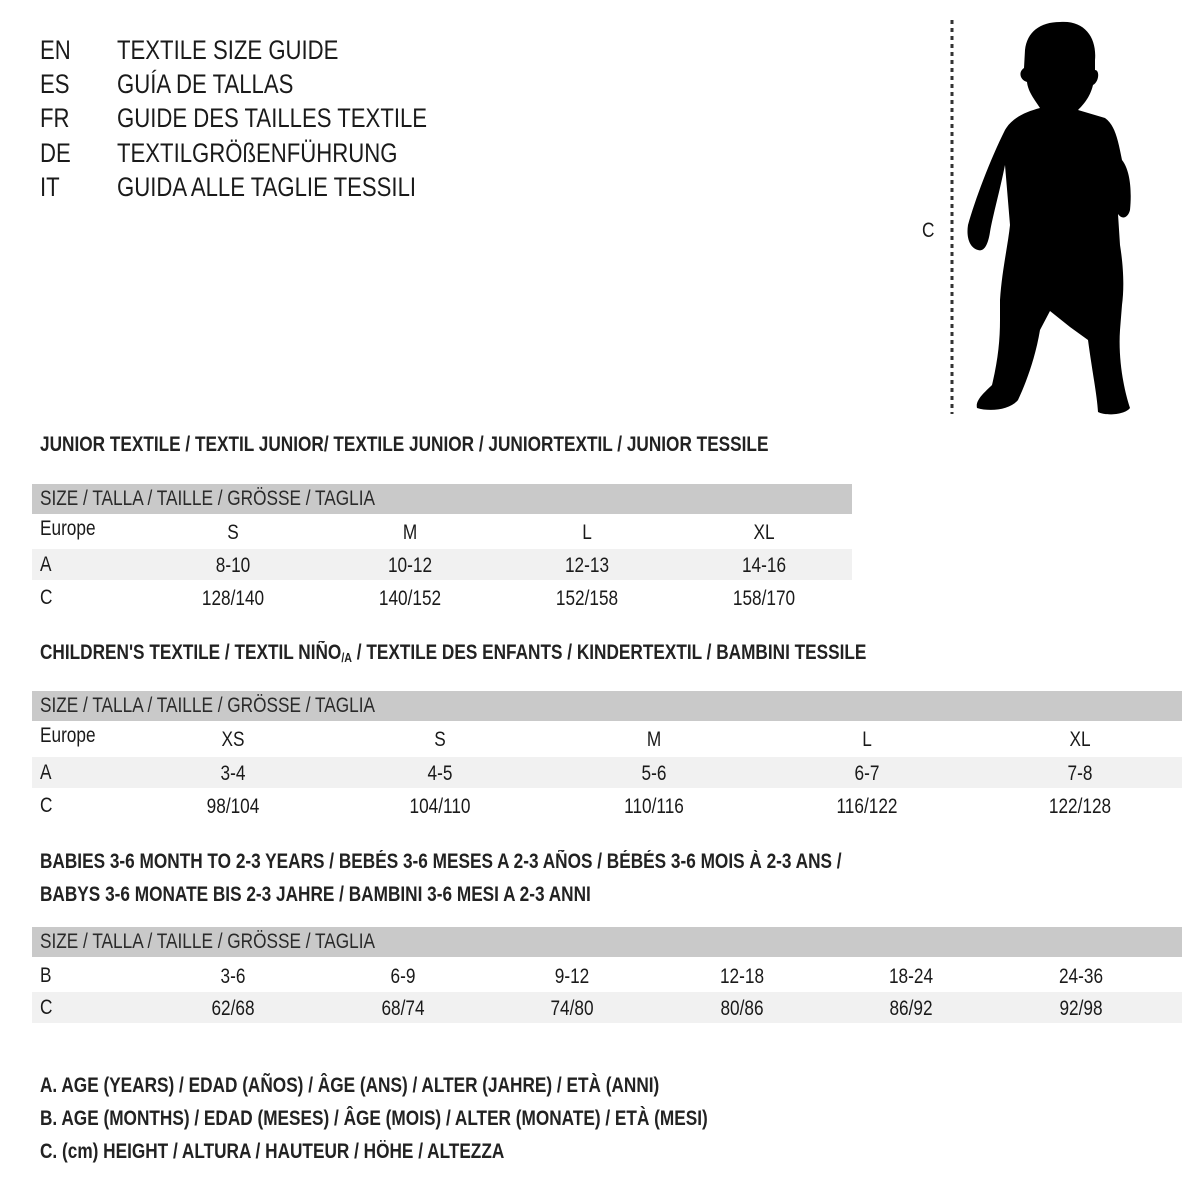 The width and height of the screenshot is (1200, 1200). Describe the element at coordinates (911, 1008) in the screenshot. I see `table-cell: 86/92` at that location.